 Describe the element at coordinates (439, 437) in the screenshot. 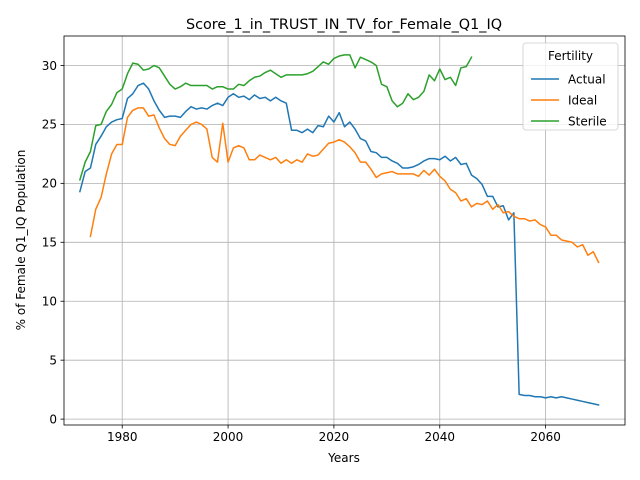

I see `x-tick-label: 2040` at that location.